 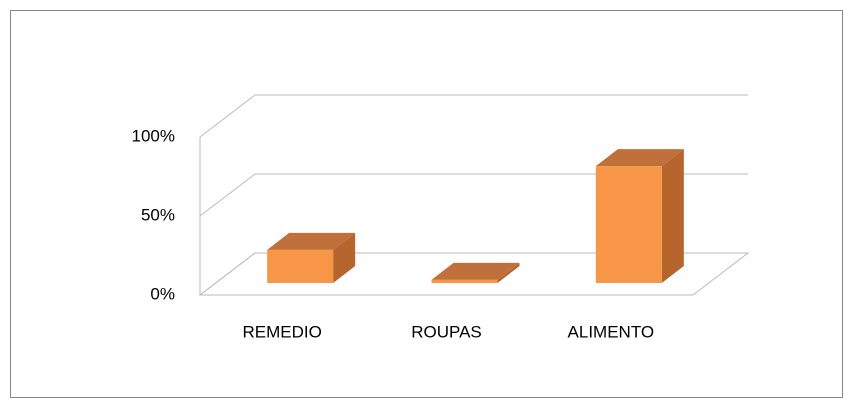 What do you see at coordinates (281, 331) in the screenshot?
I see `x-tick-label: REMEDIO` at bounding box center [281, 331].